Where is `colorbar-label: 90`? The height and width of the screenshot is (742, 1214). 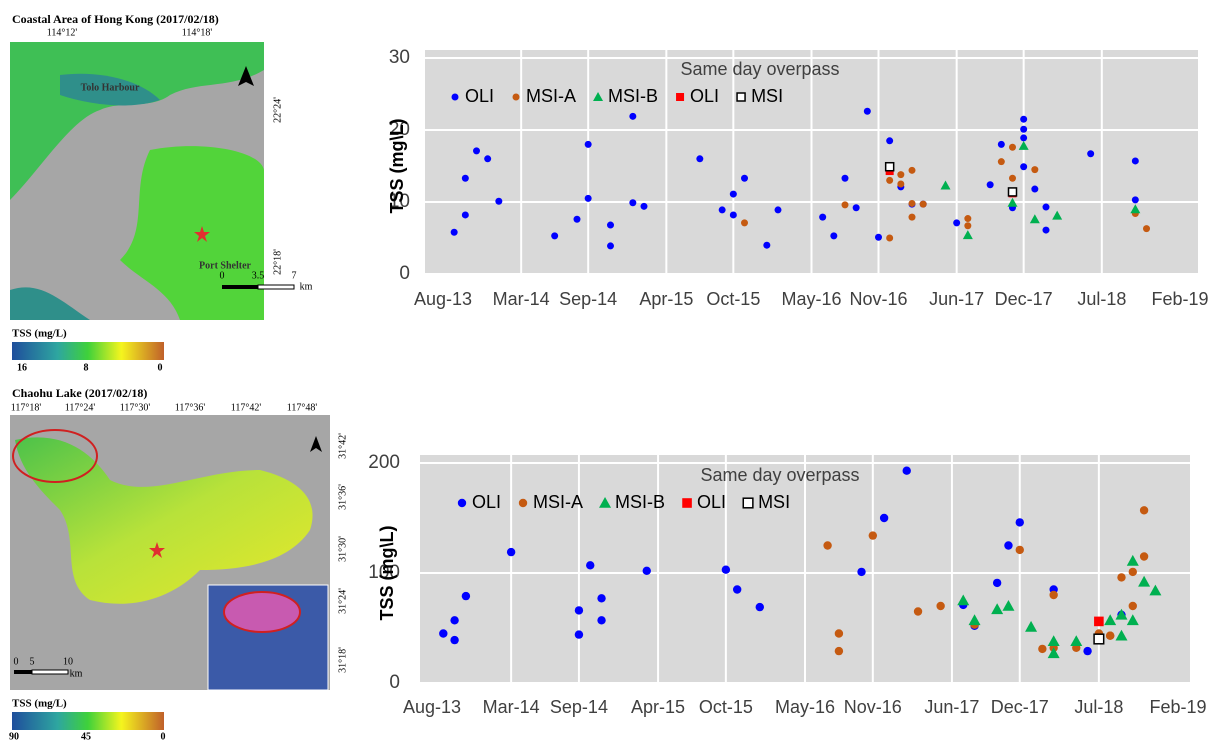
colorbar-label: 90 is located at coordinates (14, 736).